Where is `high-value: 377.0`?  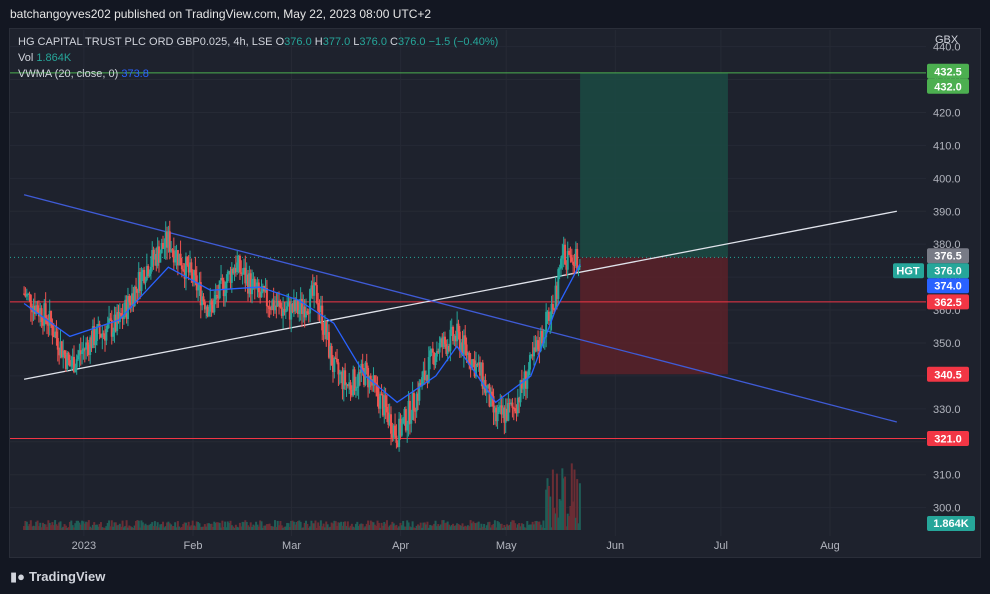
high-value: 377.0 is located at coordinates (336, 42).